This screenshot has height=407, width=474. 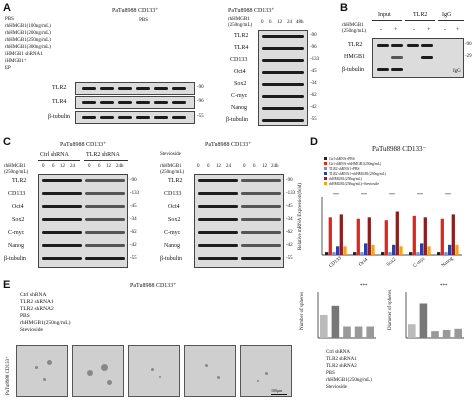 I want to click on chart-e-number, so click(x=346, y=315).